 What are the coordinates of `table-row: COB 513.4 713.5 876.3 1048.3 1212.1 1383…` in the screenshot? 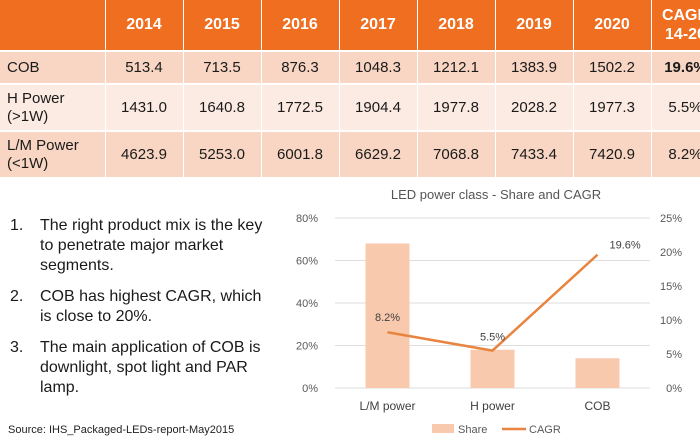 It's located at (350, 68).